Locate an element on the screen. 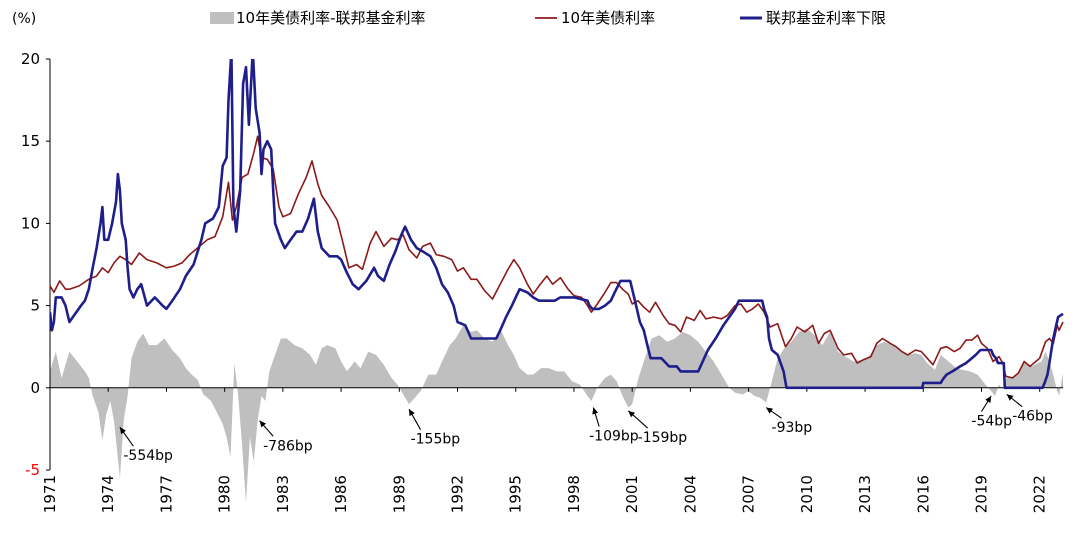  x-tick-label: 1995 is located at coordinates (516, 494).